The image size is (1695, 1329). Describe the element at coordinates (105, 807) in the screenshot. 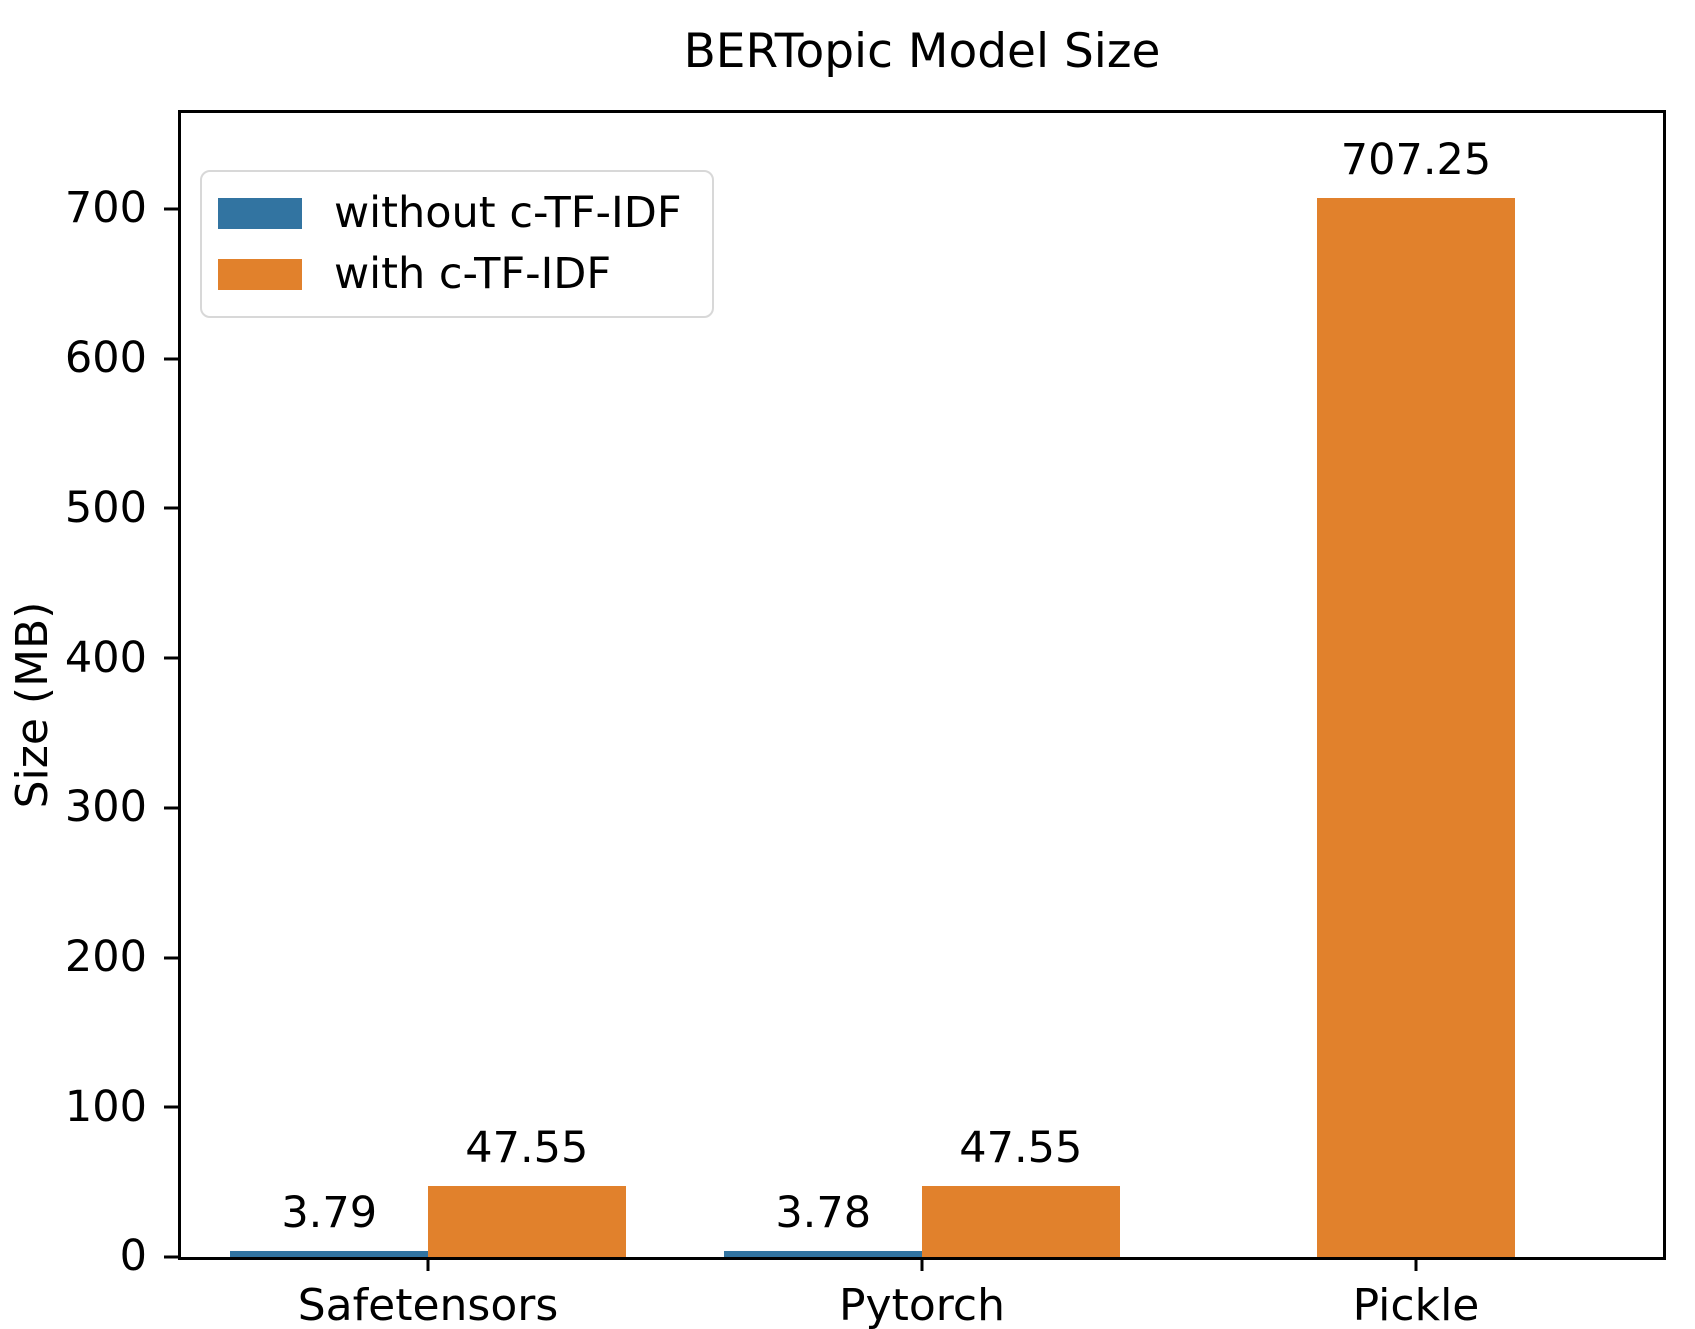

I see `y-tick-label: 300` at that location.